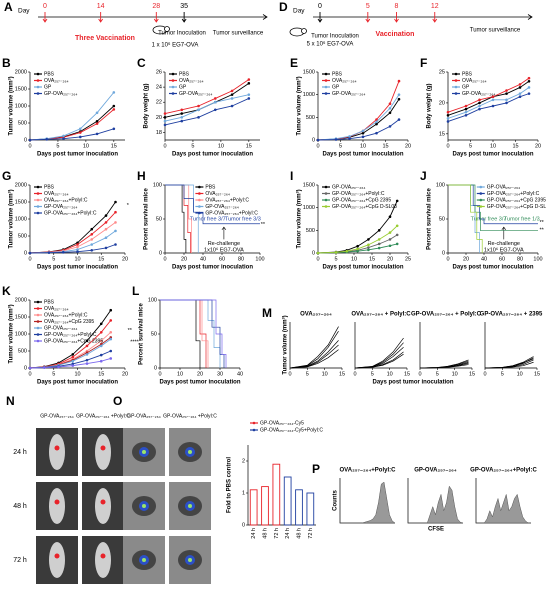 This screenshot has height=592, width=546. Describe the element at coordinates (159, 88) in the screenshot. I see `y-tick-label: 24` at that location.